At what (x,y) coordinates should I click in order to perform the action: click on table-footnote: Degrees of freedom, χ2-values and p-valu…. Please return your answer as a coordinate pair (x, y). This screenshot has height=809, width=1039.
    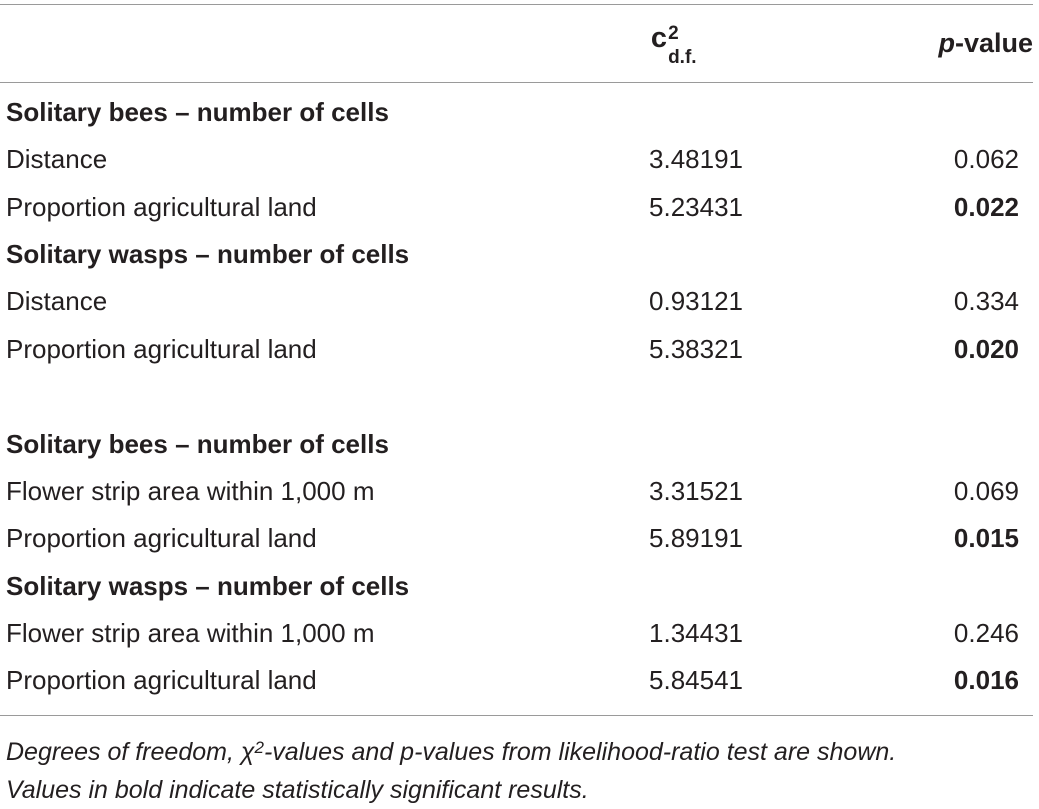
    Looking at the image, I should click on (521, 771).